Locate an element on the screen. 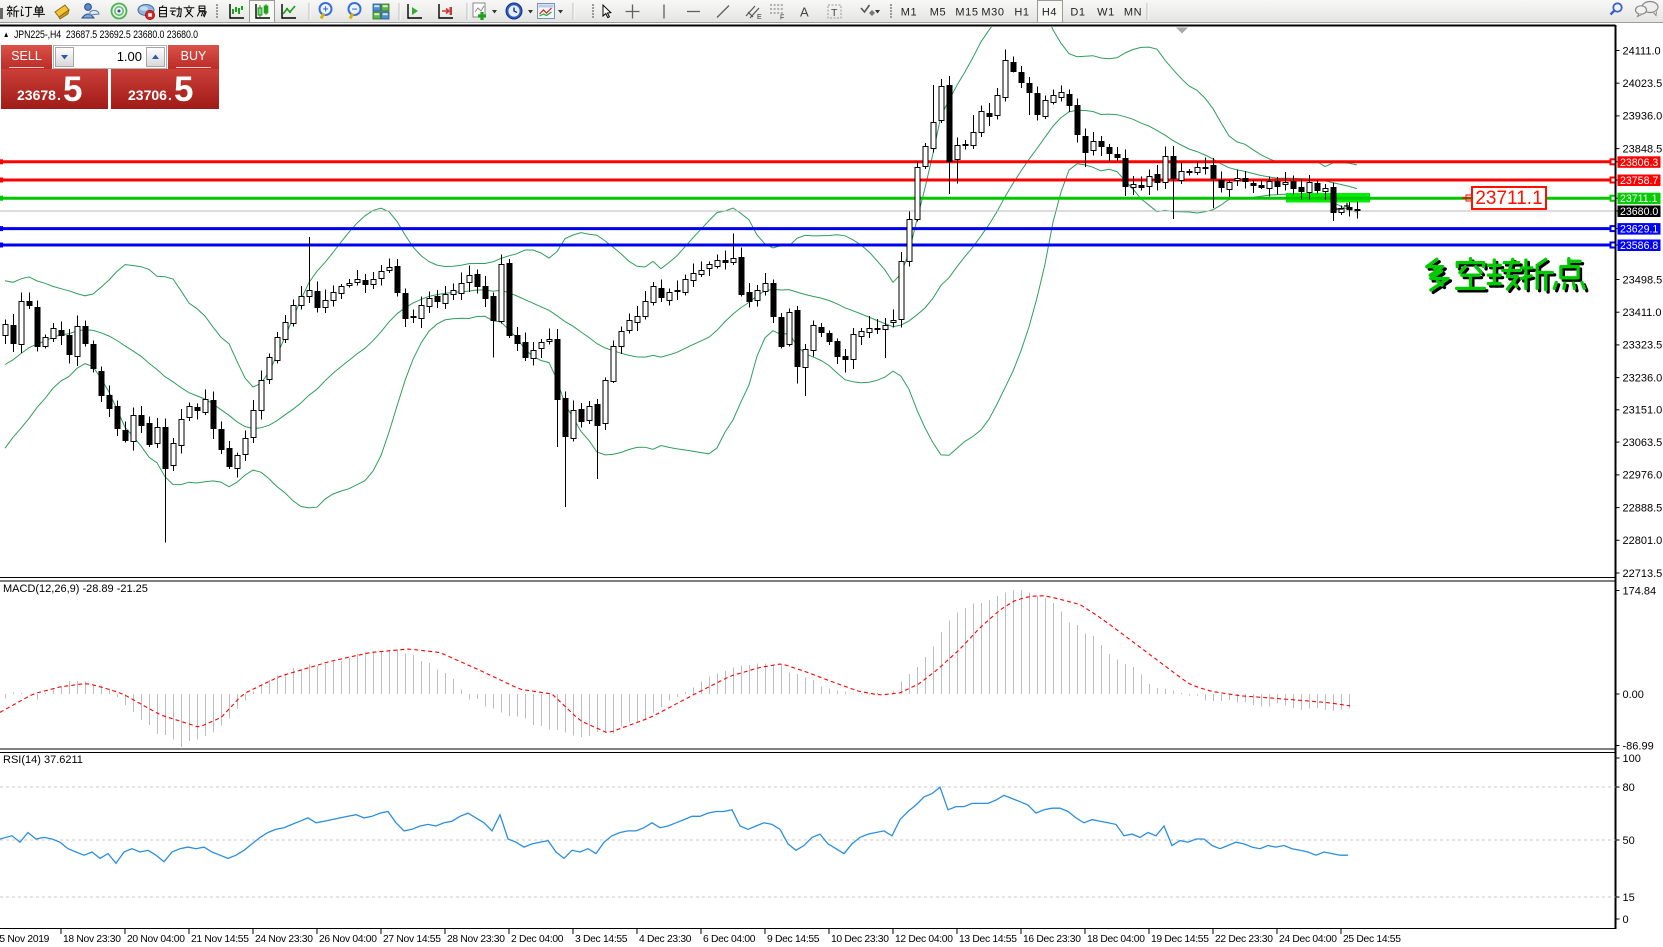  svg-text: 23236.0 is located at coordinates (1643, 378).